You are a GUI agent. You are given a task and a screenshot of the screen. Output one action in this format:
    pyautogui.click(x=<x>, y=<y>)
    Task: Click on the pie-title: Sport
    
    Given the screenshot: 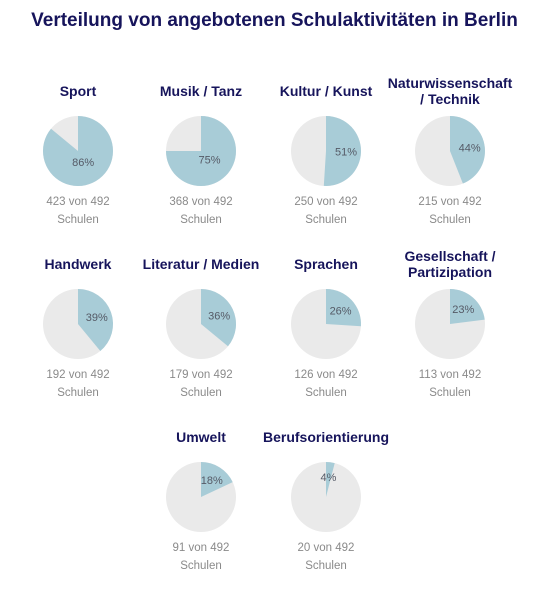 What is the action you would take?
    pyautogui.click(x=78, y=91)
    